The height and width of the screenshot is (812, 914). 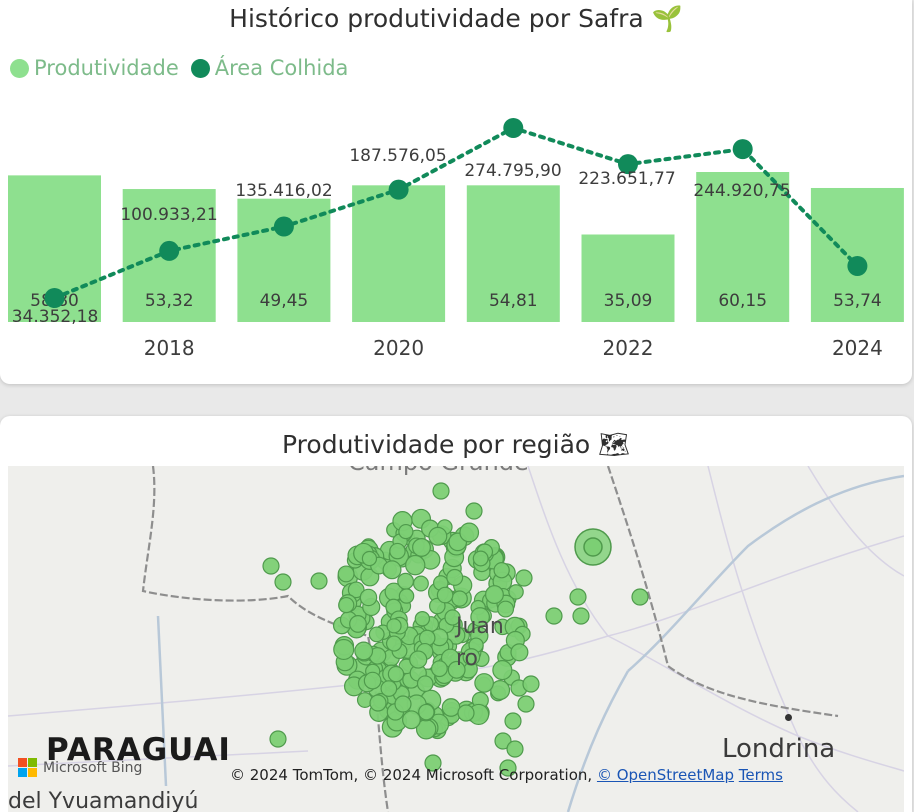 I want to click on map-title-text: Produtividade por região, so click(x=436, y=444).